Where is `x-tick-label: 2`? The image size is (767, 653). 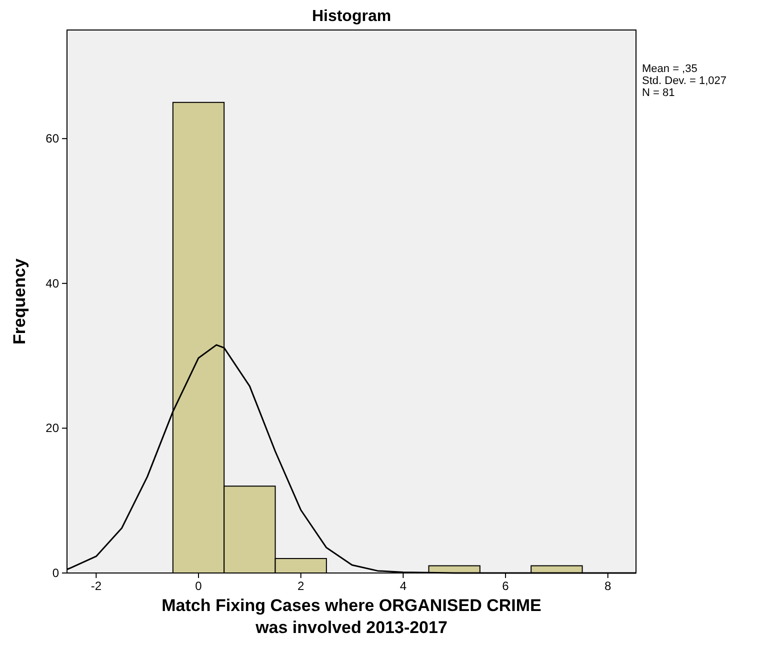 x-tick-label: 2 is located at coordinates (301, 586).